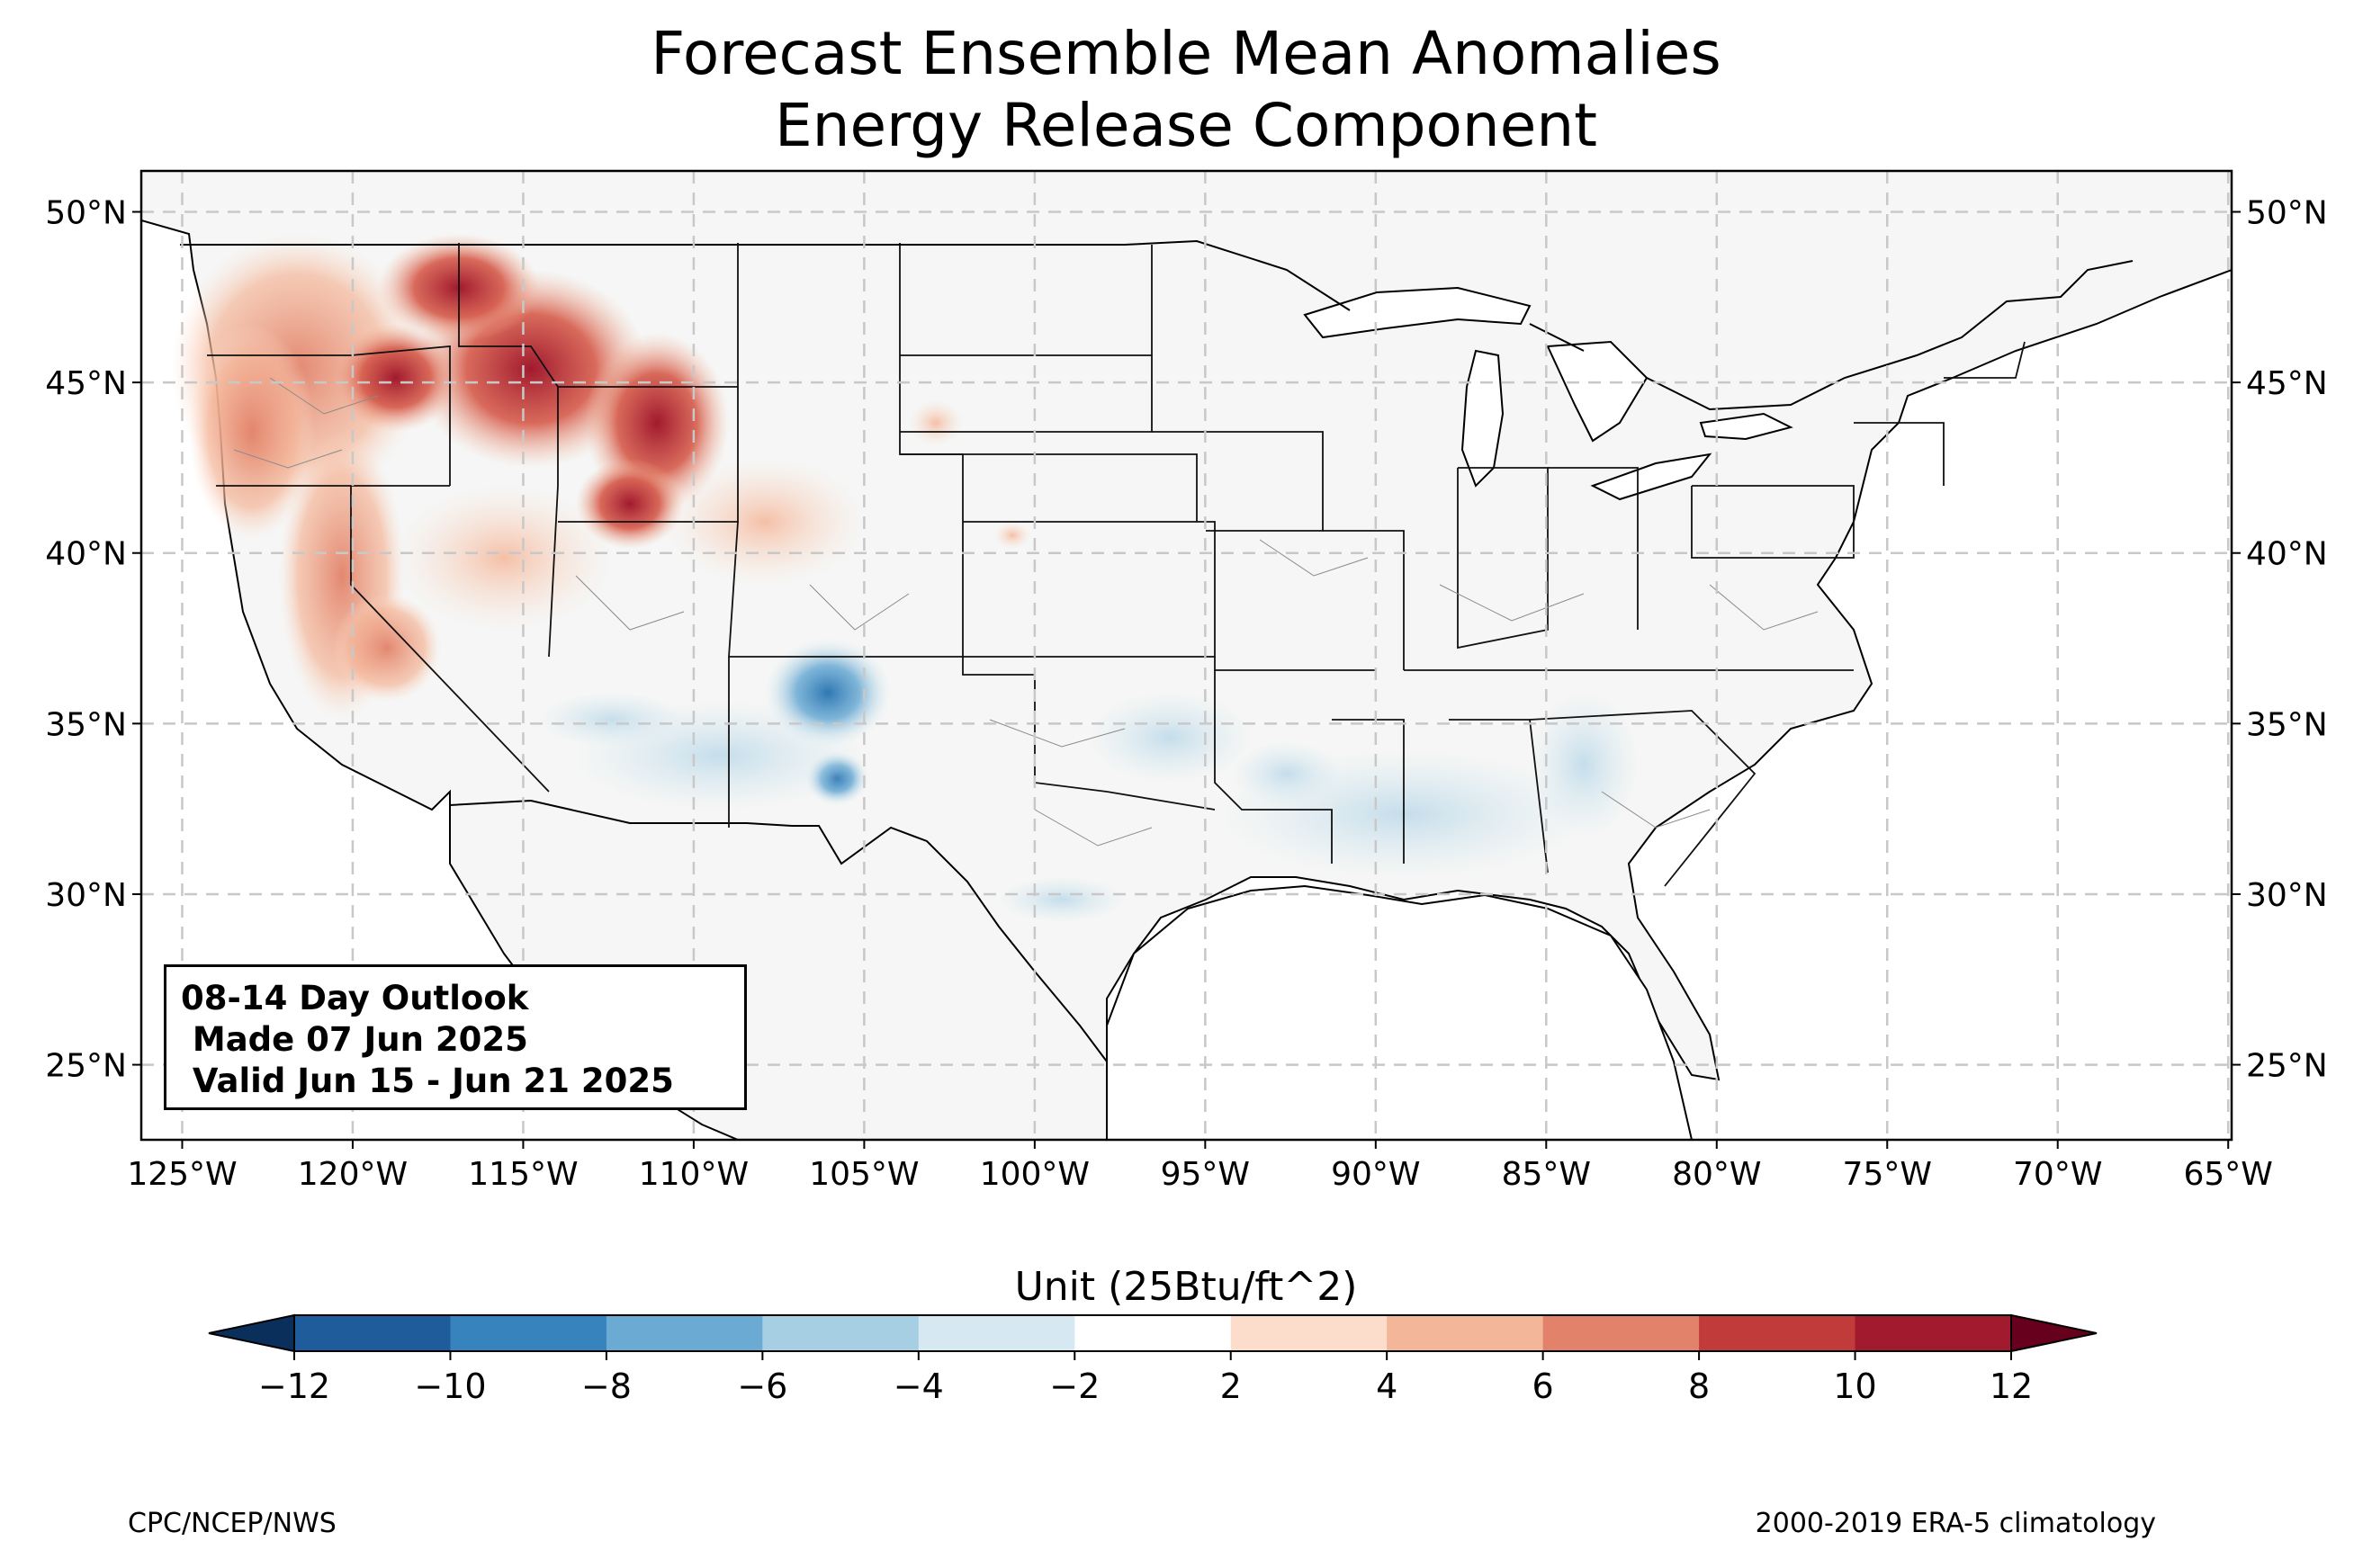  What do you see at coordinates (694, 1174) in the screenshot?
I see `lon-tick-label: 110°W` at bounding box center [694, 1174].